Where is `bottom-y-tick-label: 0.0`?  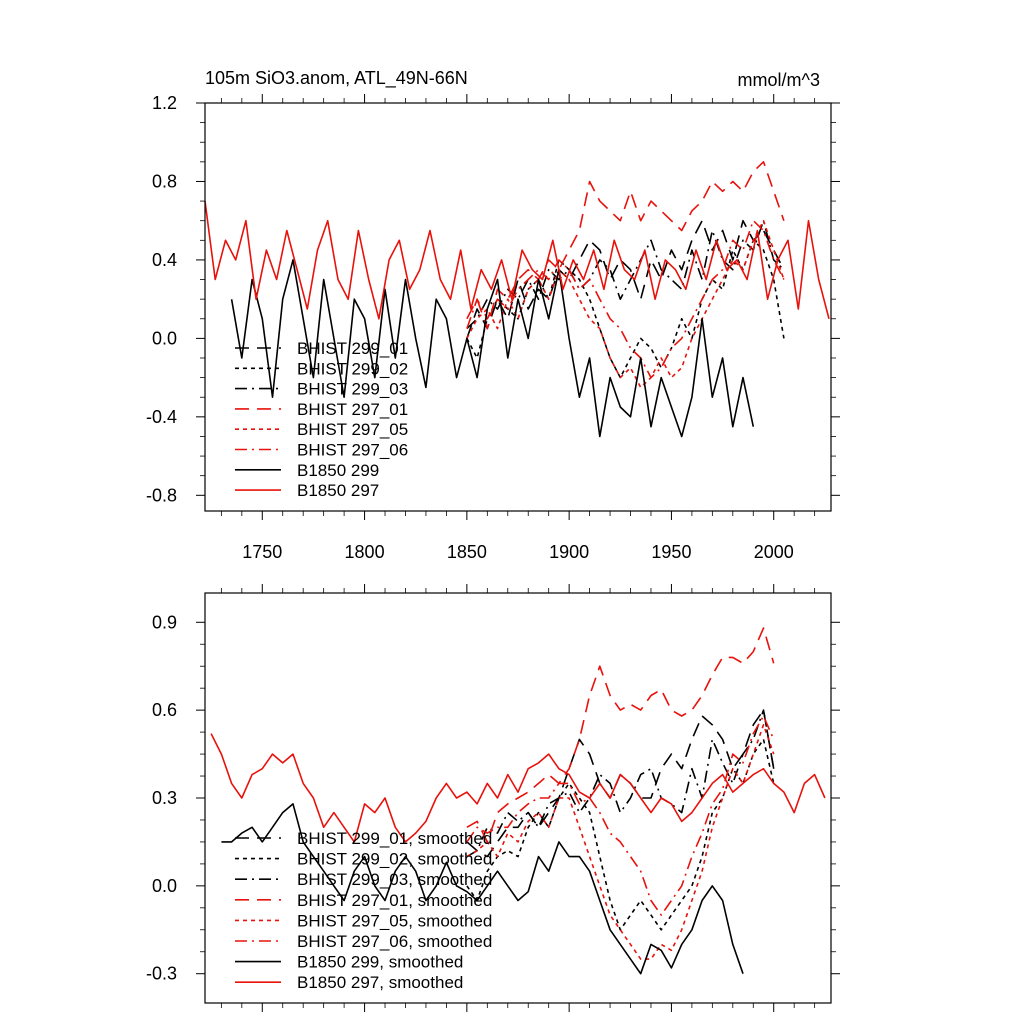 bottom-y-tick-label: 0.0 is located at coordinates (164, 886).